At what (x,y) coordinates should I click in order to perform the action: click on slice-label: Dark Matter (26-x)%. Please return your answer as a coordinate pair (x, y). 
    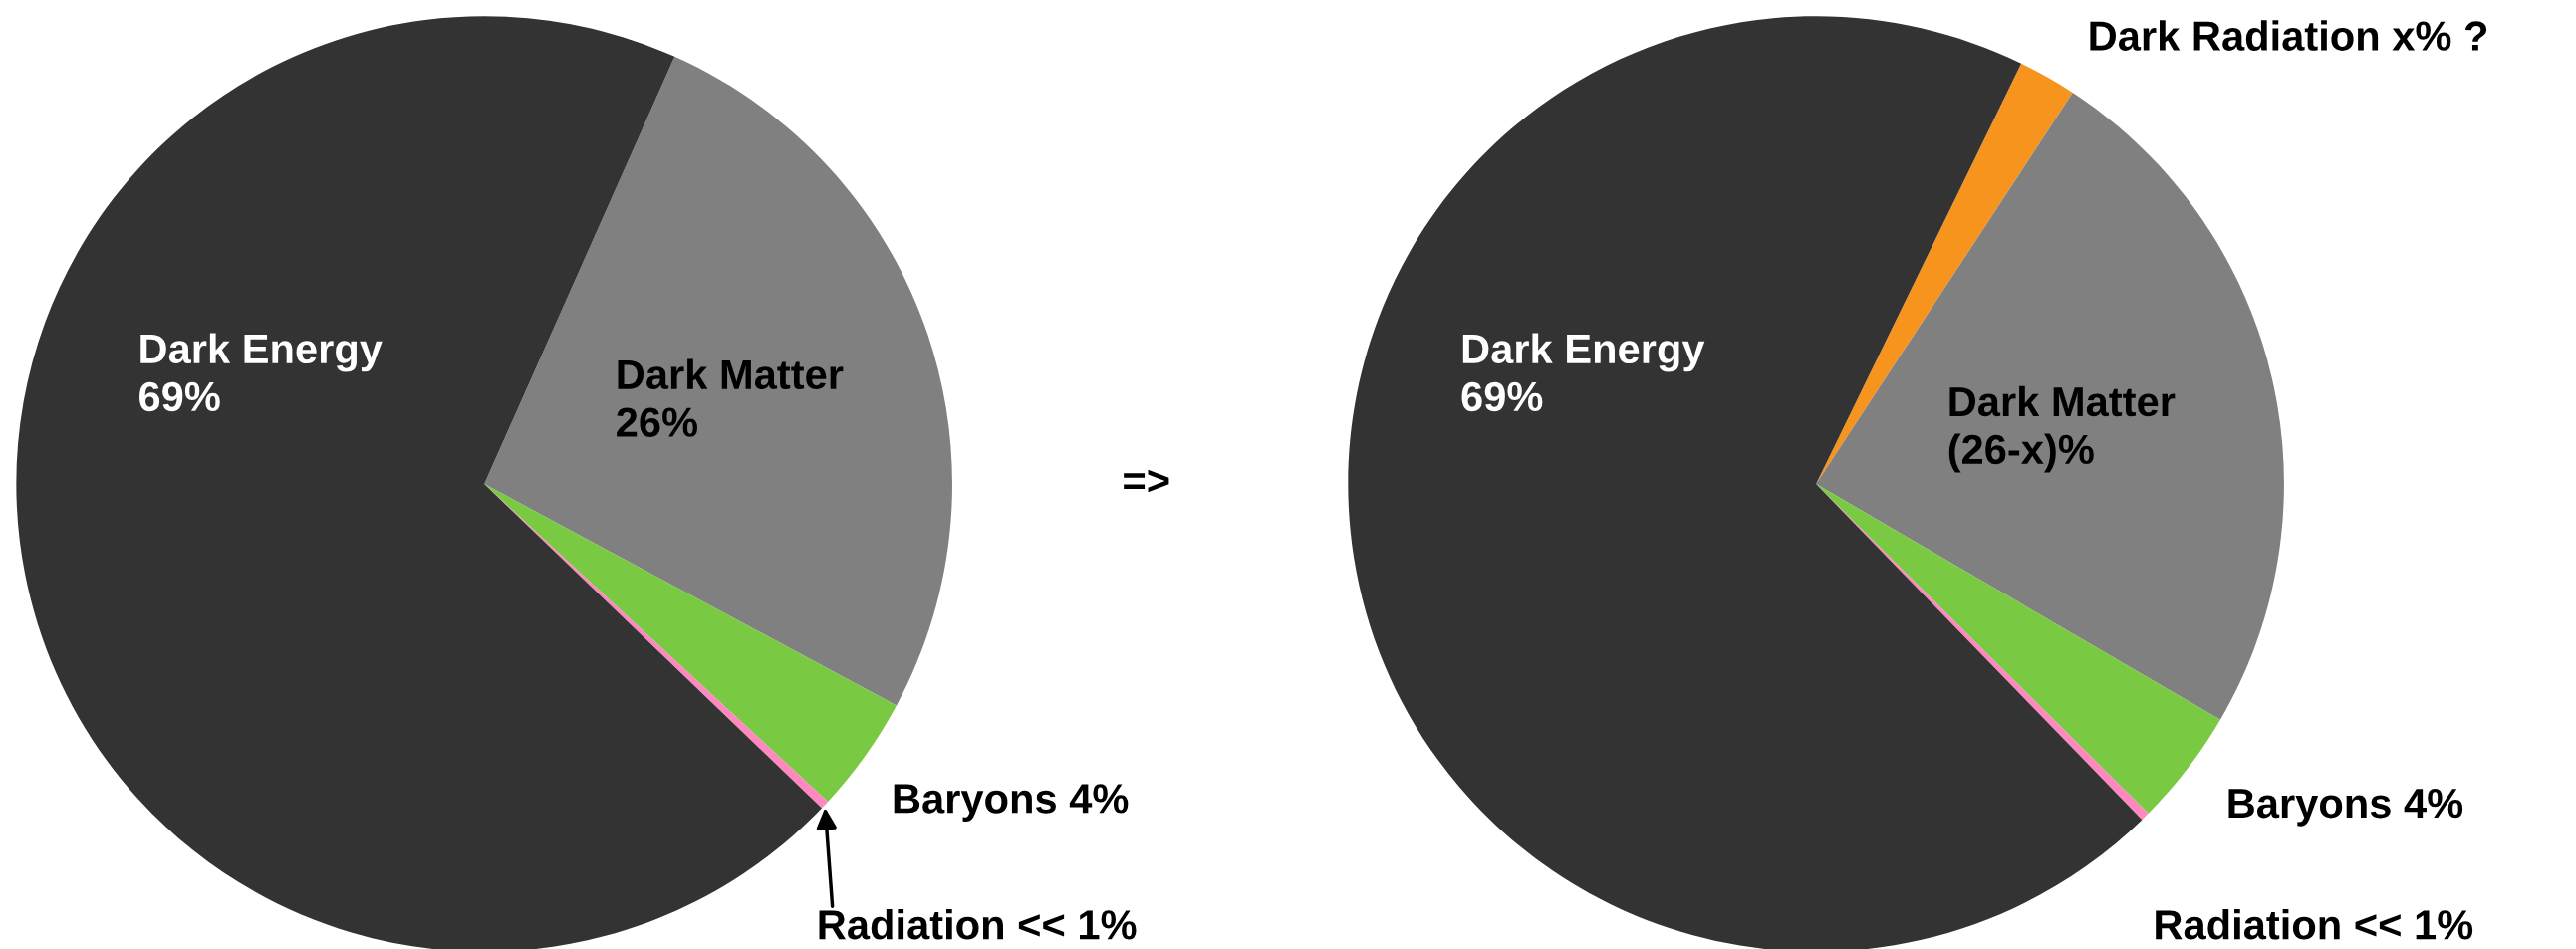
    Looking at the image, I should click on (2062, 429).